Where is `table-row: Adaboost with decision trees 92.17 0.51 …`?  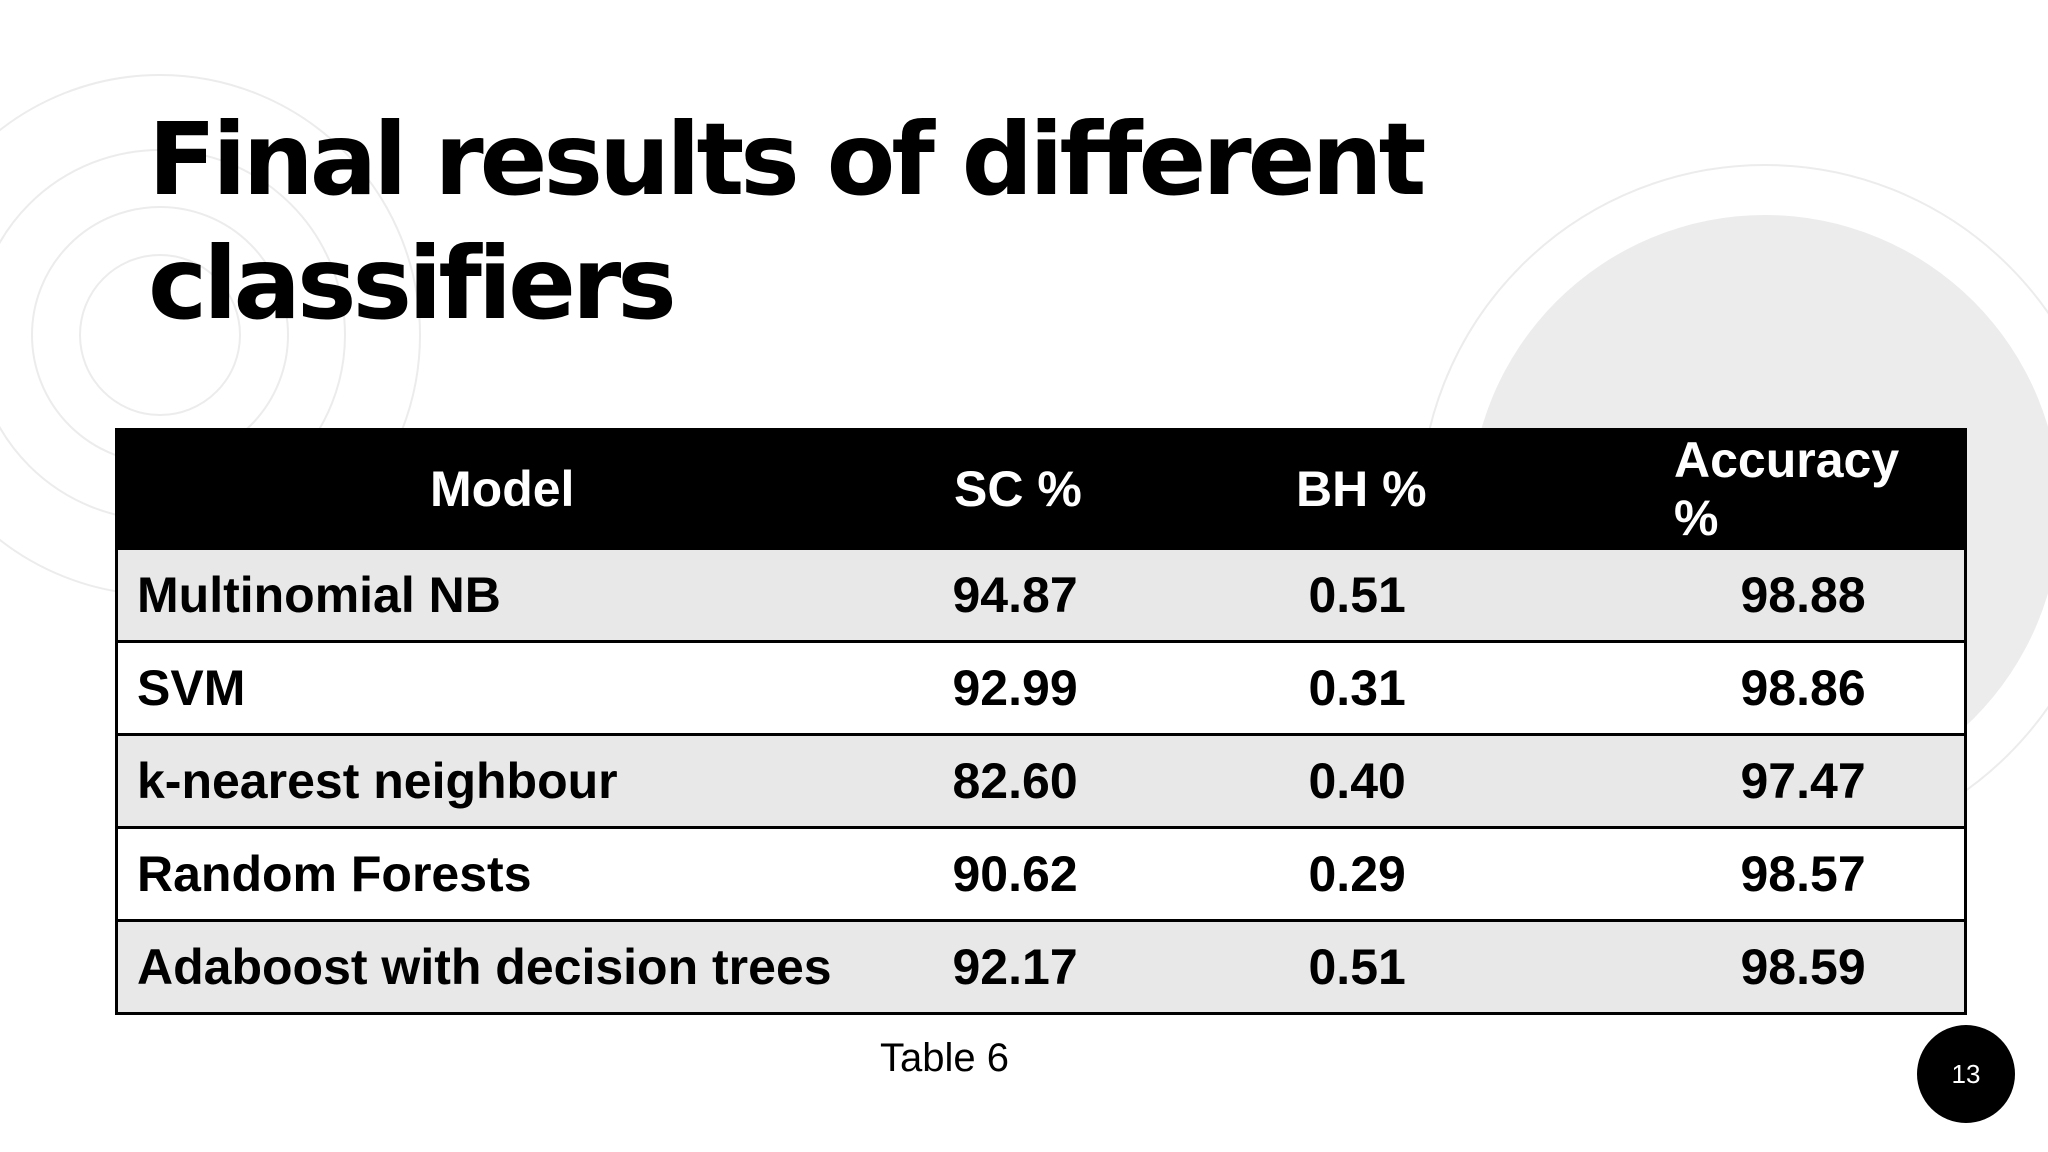 table-row: Adaboost with decision trees 92.17 0.51 … is located at coordinates (1041, 967).